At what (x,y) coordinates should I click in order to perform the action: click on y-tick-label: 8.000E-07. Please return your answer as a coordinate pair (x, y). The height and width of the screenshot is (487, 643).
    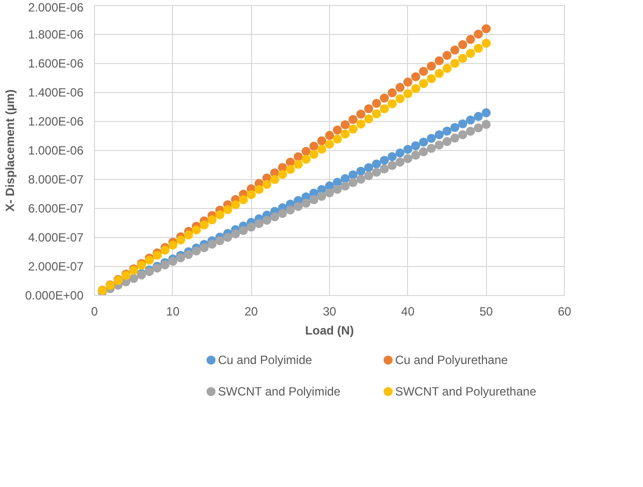
    Looking at the image, I should click on (56, 179).